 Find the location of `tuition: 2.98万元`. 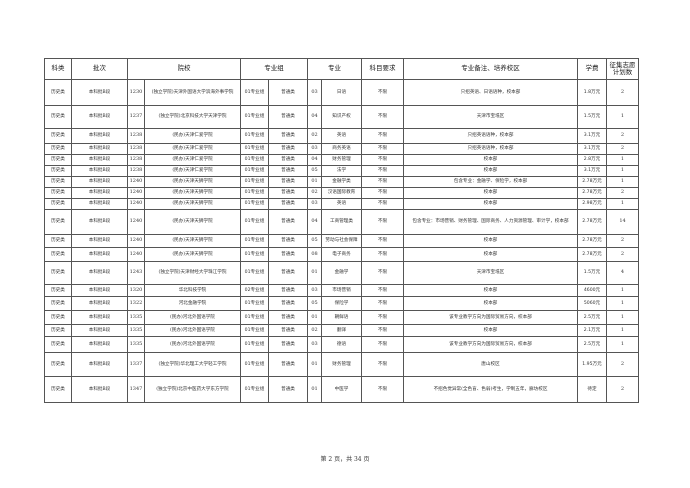

tuition: 2.98万元 is located at coordinates (592, 204).